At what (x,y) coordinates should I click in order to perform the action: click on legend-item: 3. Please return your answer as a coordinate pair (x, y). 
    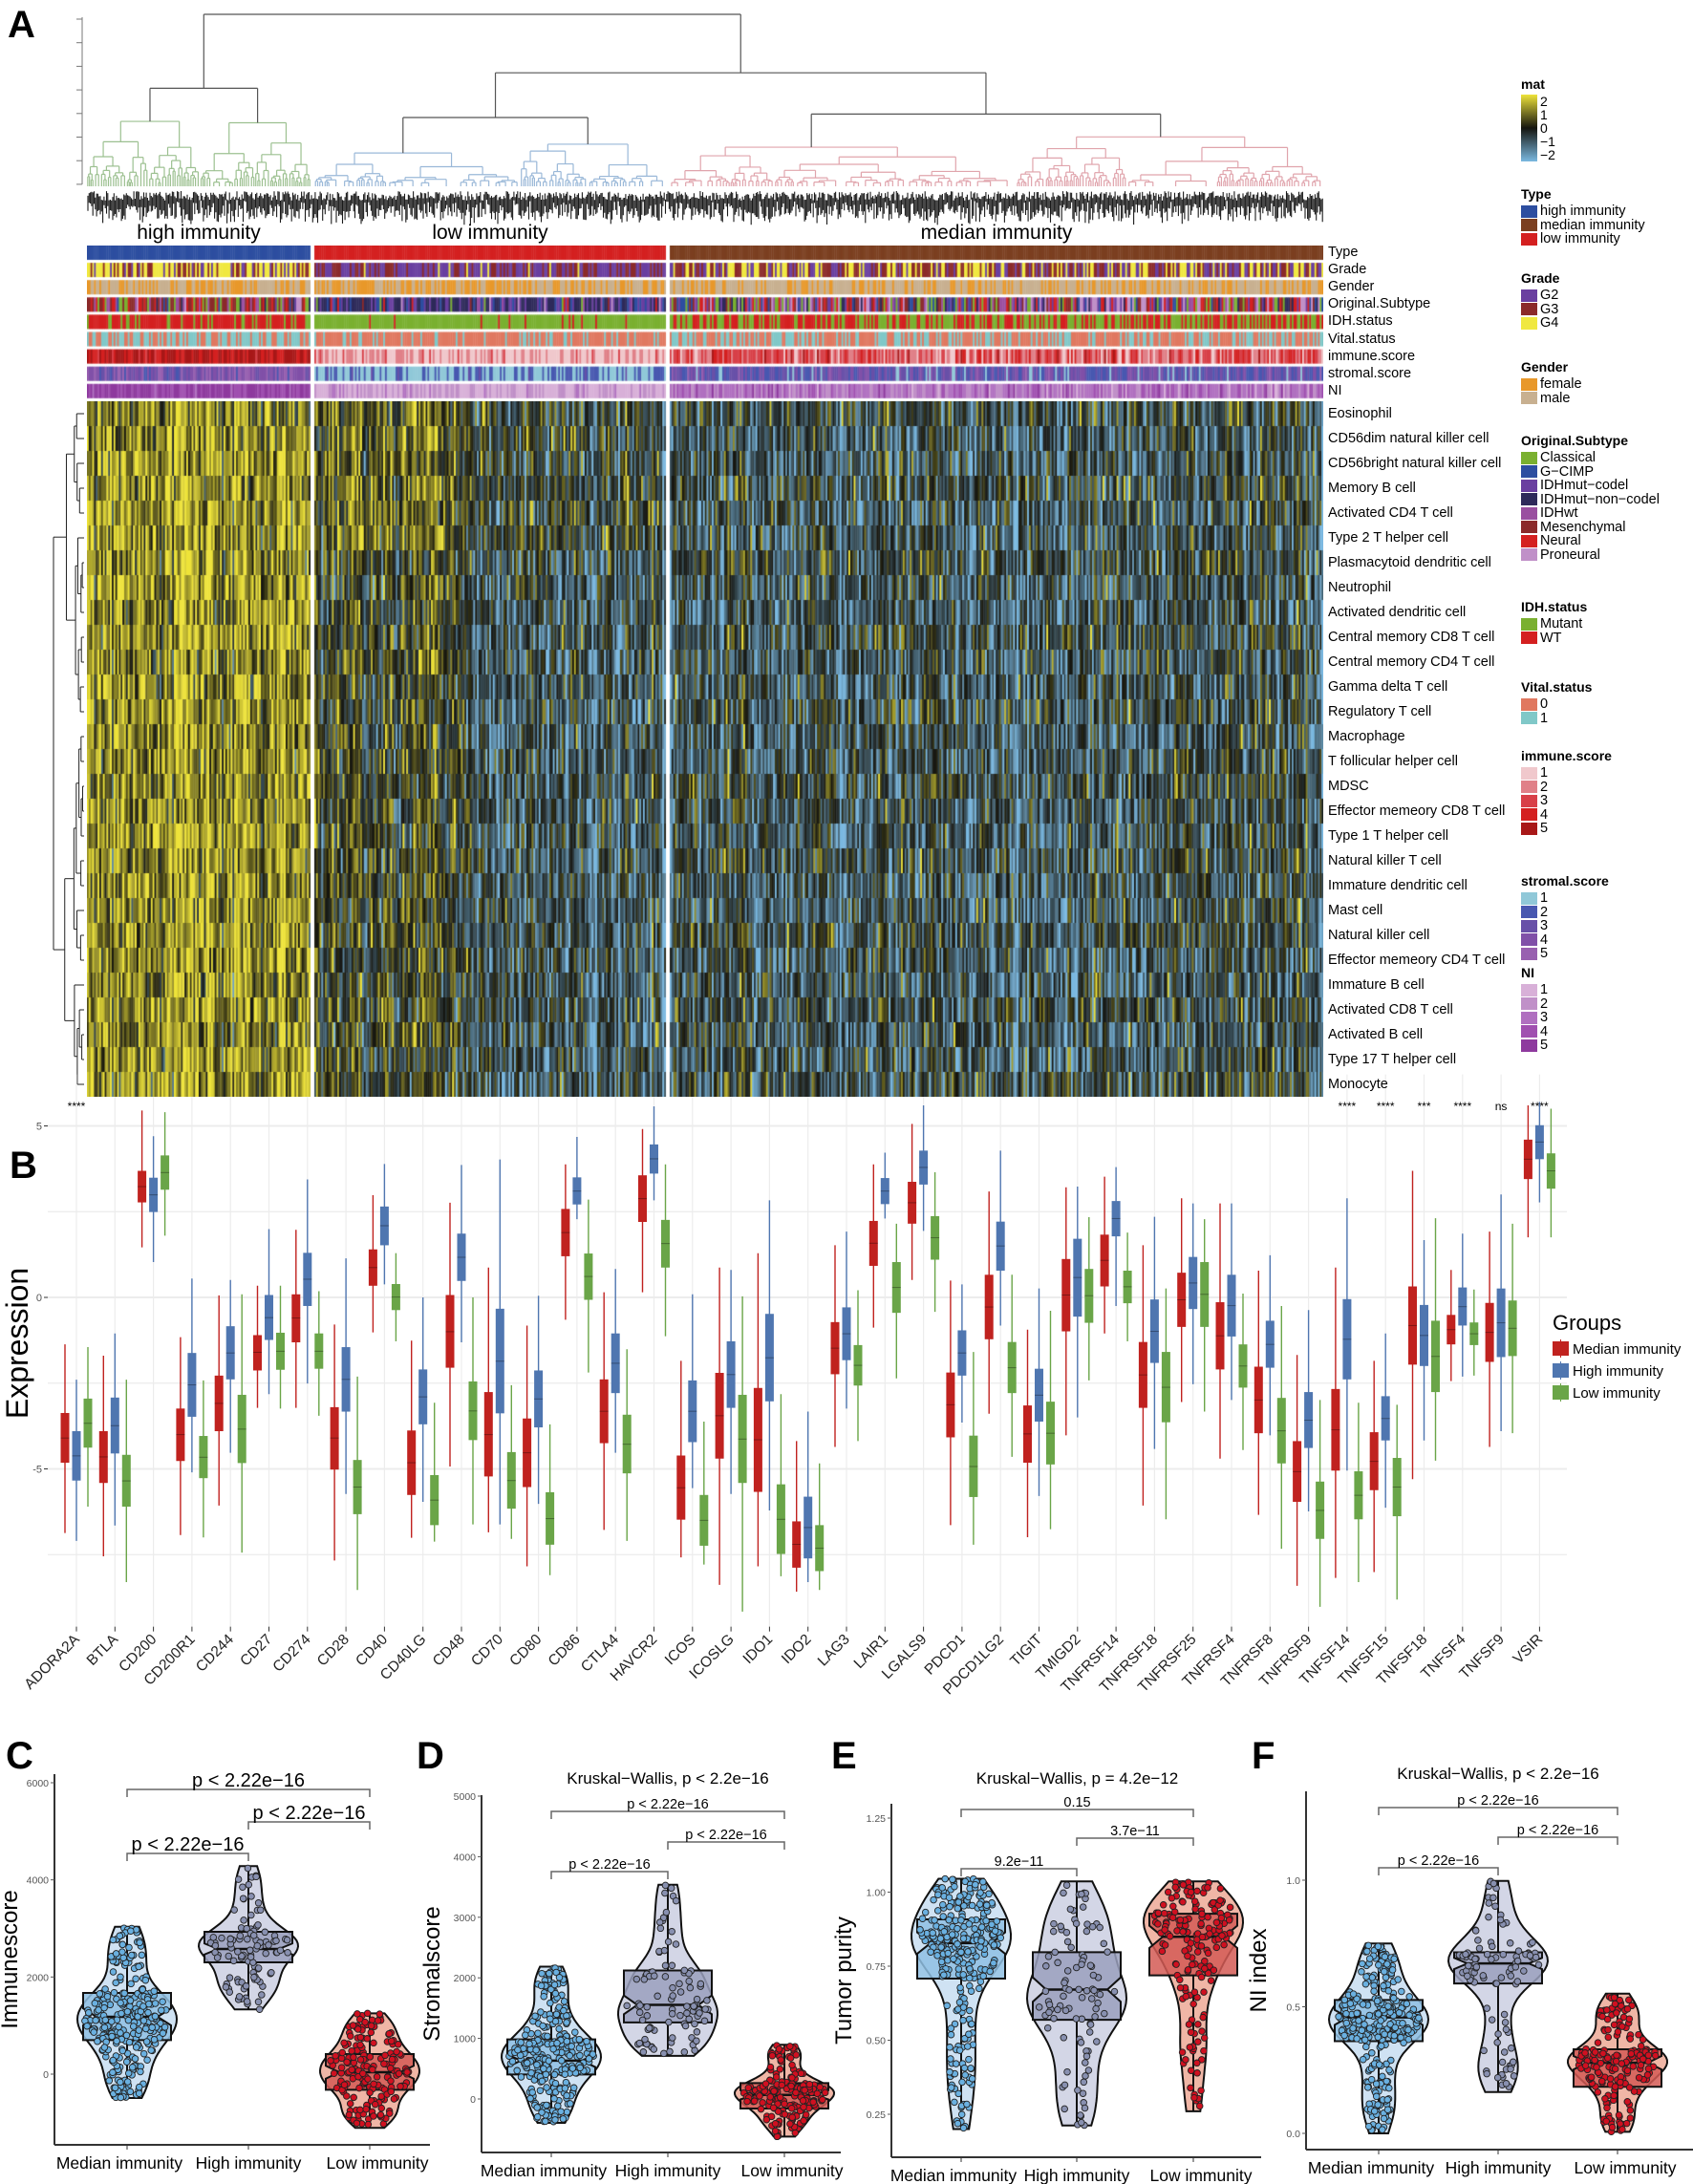
    Looking at the image, I should click on (1535, 1018).